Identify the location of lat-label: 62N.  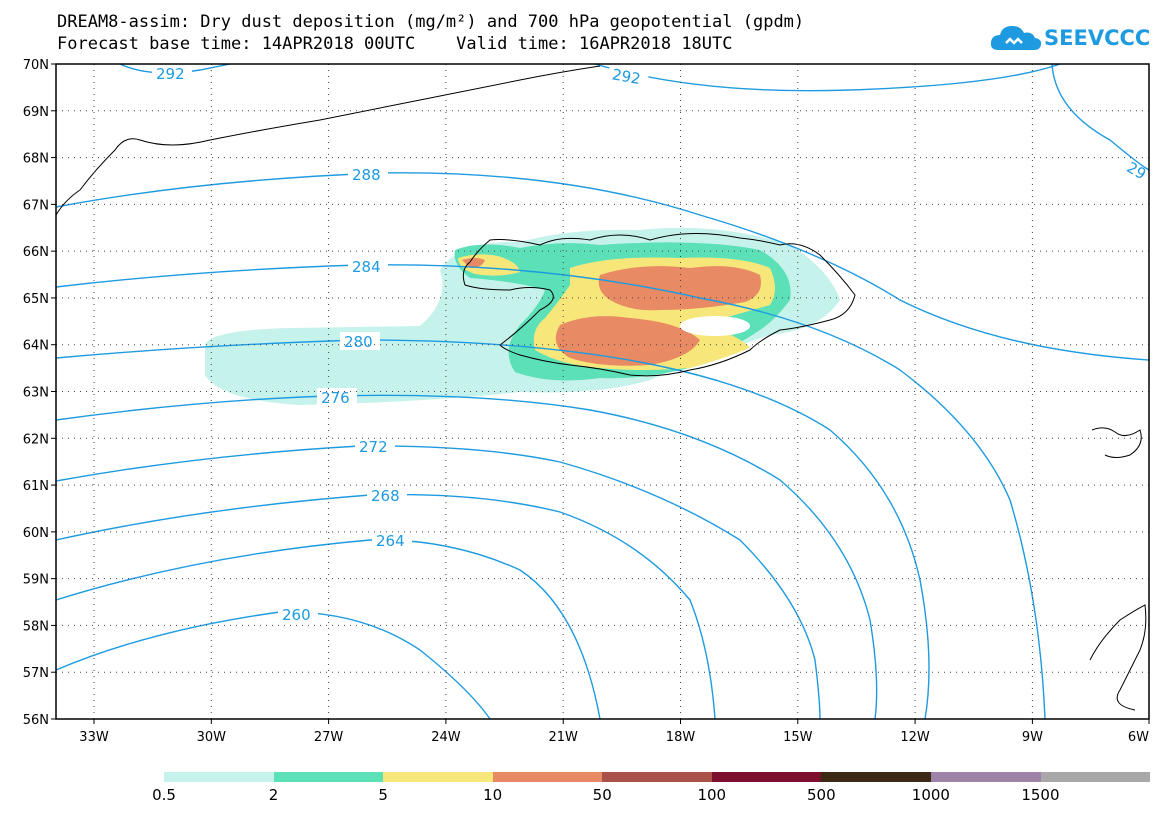
(36, 439).